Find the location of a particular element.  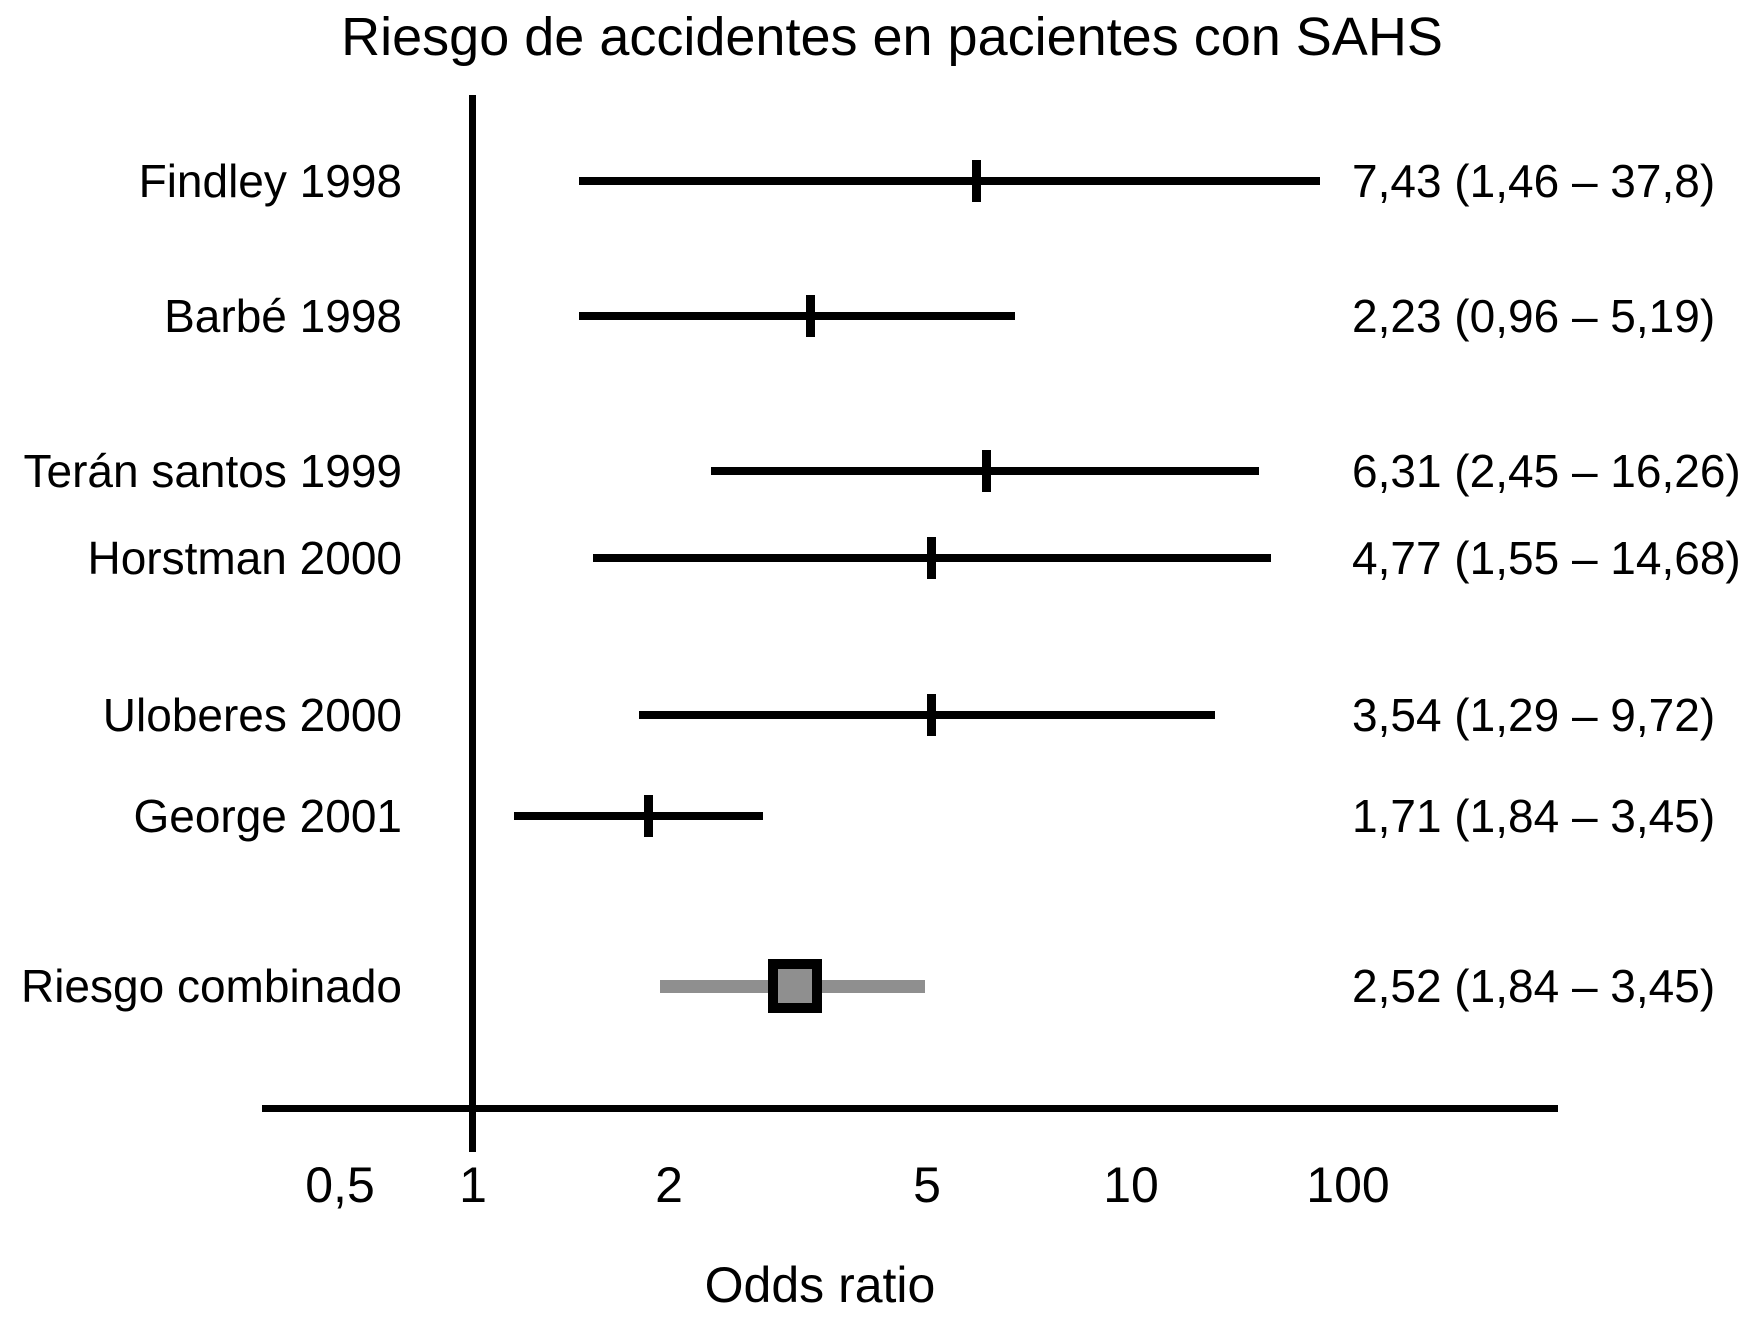

x-tick-label: 2 is located at coordinates (669, 1185).